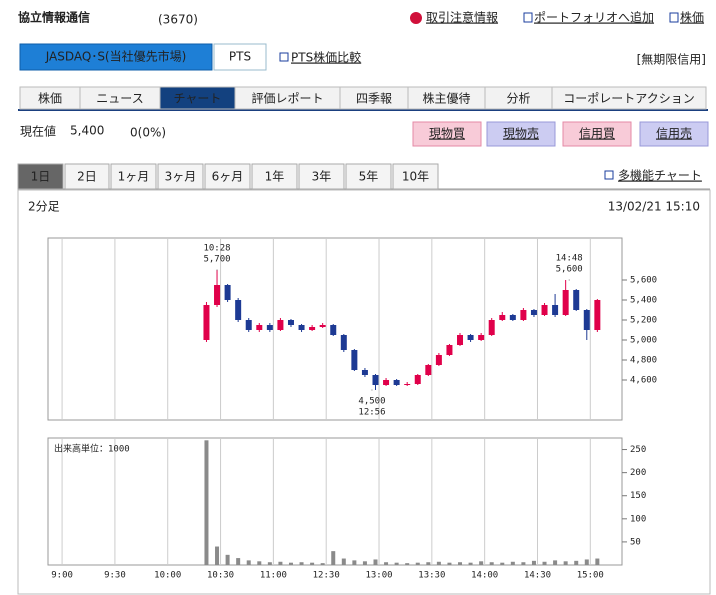 The height and width of the screenshot is (595, 716). What do you see at coordinates (638, 473) in the screenshot?
I see `y-tick-label: 200` at bounding box center [638, 473].